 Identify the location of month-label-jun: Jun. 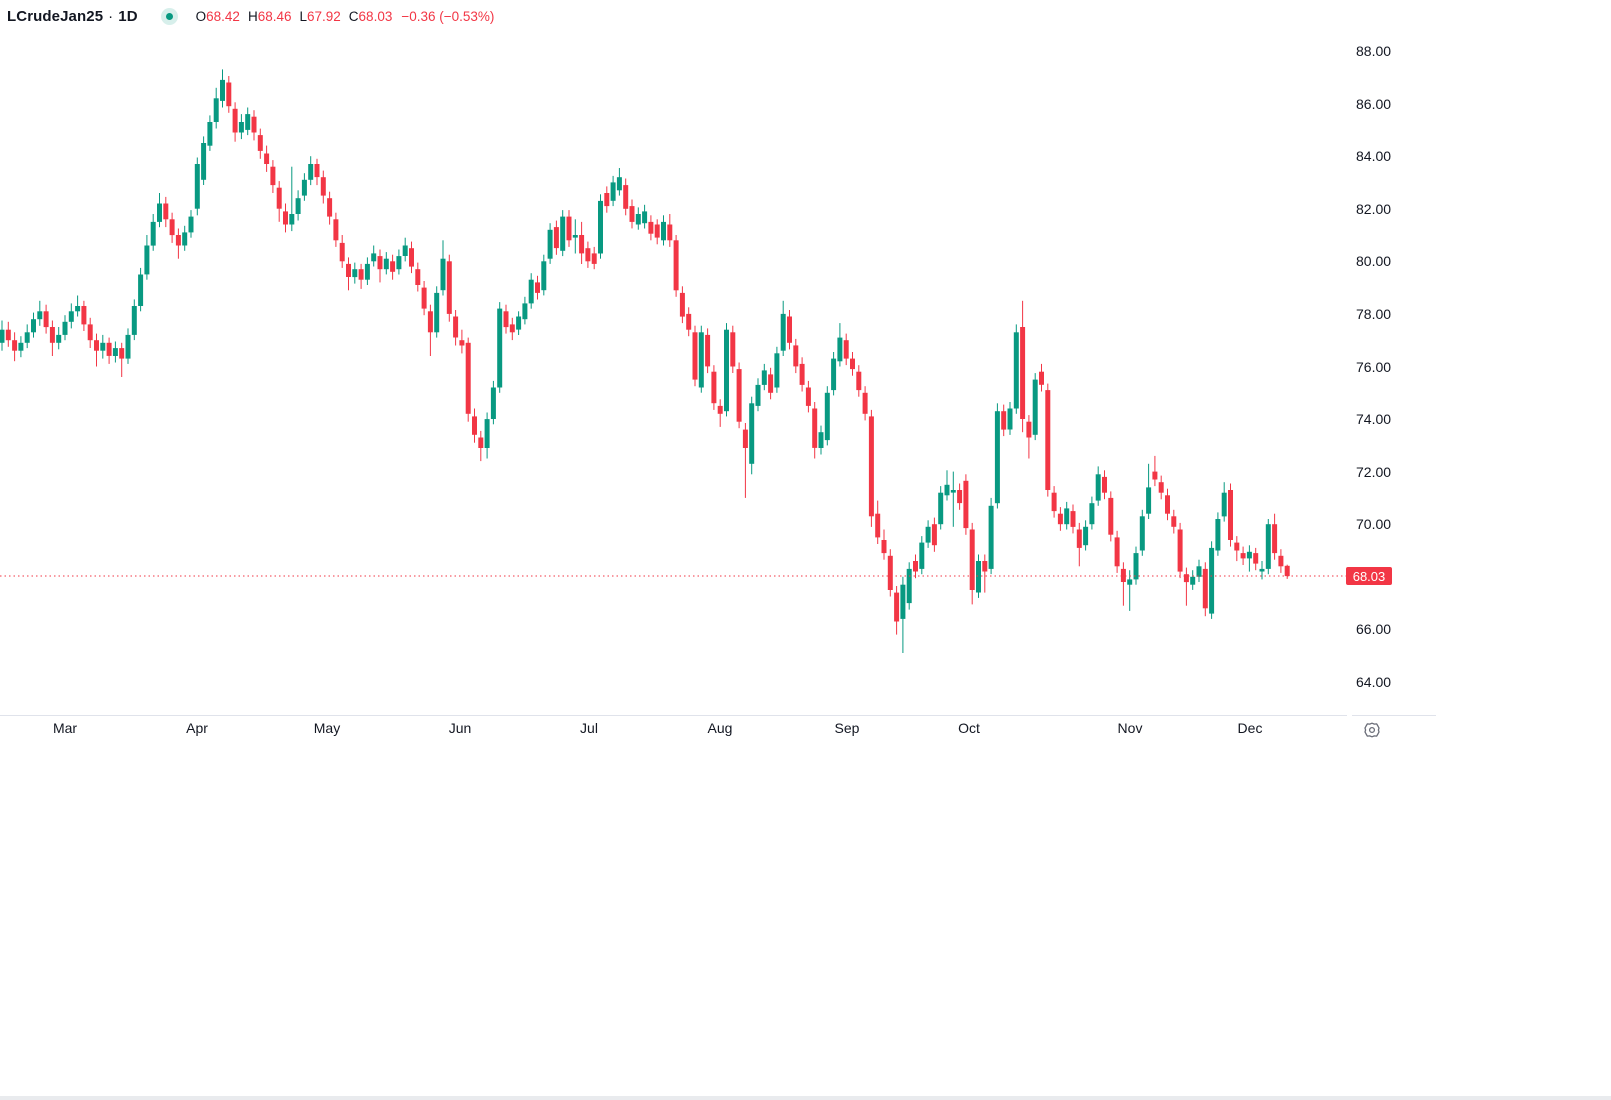
(460, 728).